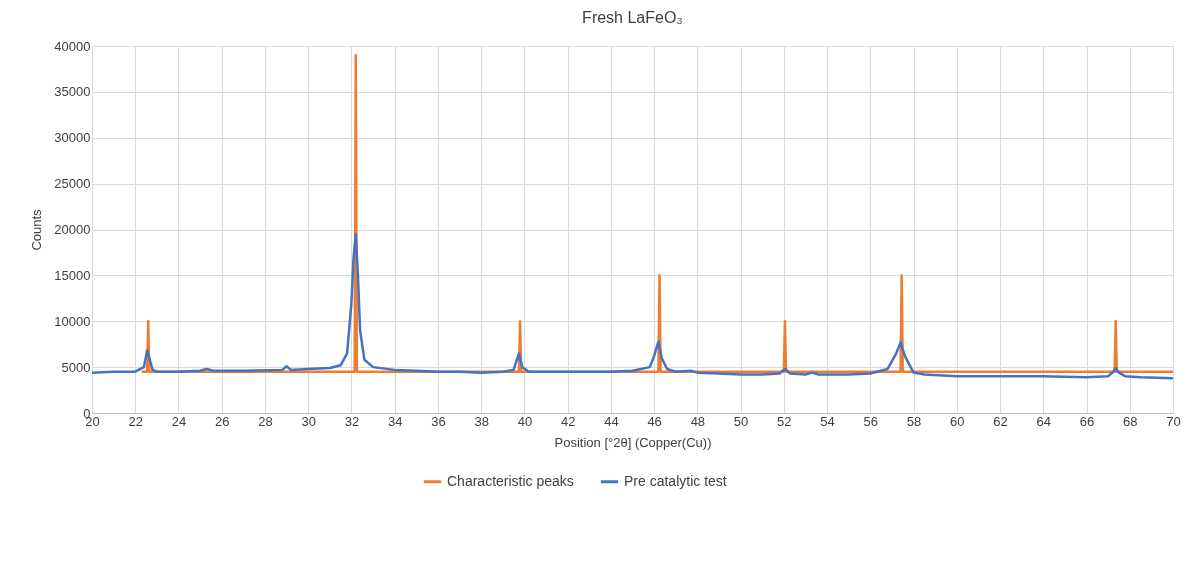  I want to click on x-tick-label: 30, so click(308, 421).